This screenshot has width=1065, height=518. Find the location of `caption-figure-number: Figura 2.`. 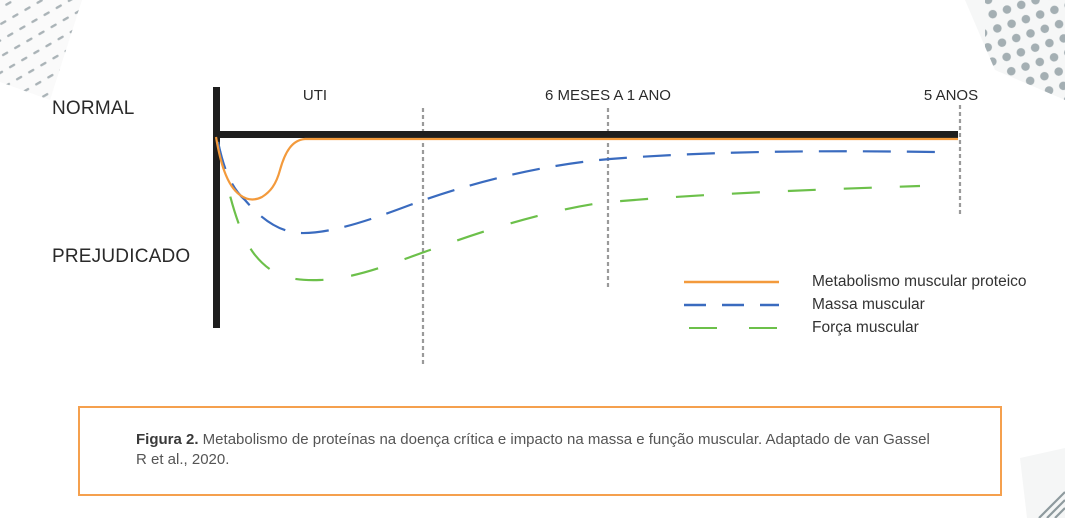

caption-figure-number: Figura 2. is located at coordinates (167, 439).